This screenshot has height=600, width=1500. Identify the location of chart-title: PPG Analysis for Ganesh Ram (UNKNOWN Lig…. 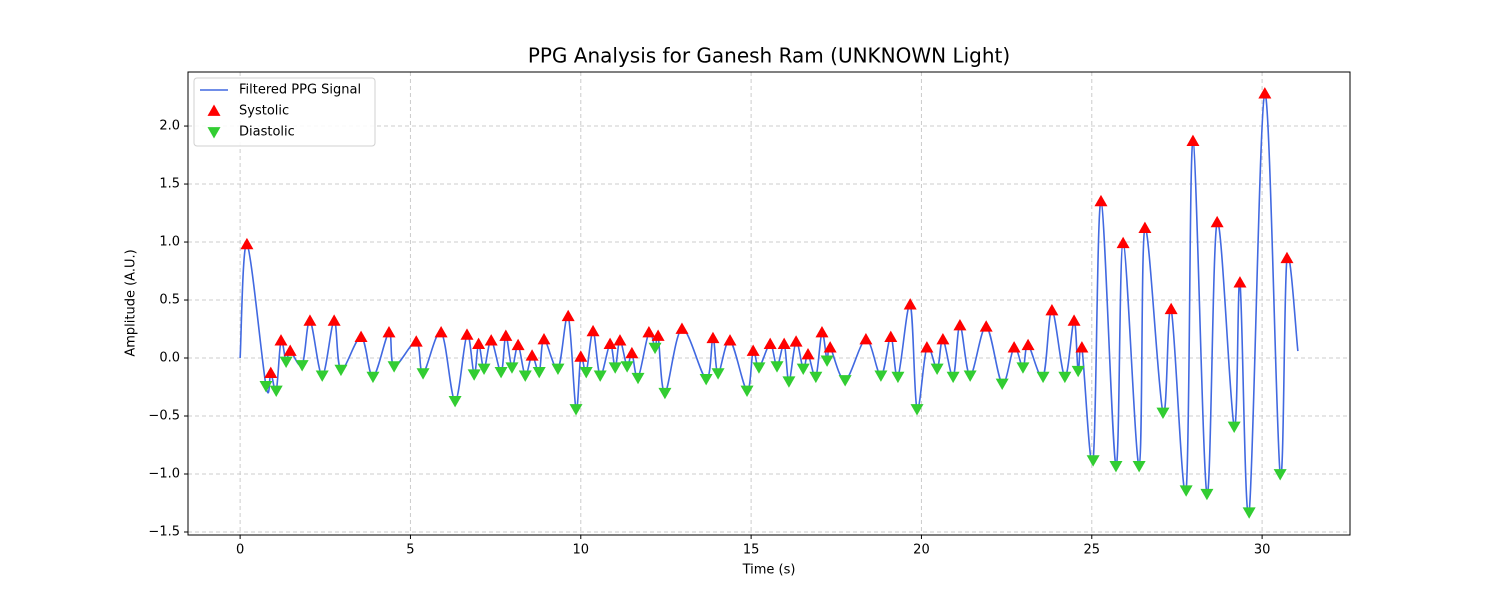
(769, 56).